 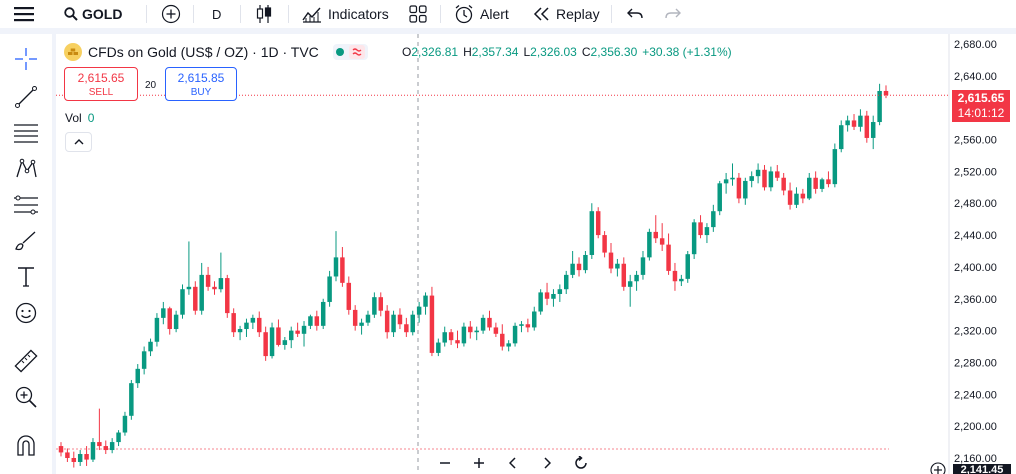 What do you see at coordinates (938, 468) in the screenshot?
I see `add-price-alert-button` at bounding box center [938, 468].